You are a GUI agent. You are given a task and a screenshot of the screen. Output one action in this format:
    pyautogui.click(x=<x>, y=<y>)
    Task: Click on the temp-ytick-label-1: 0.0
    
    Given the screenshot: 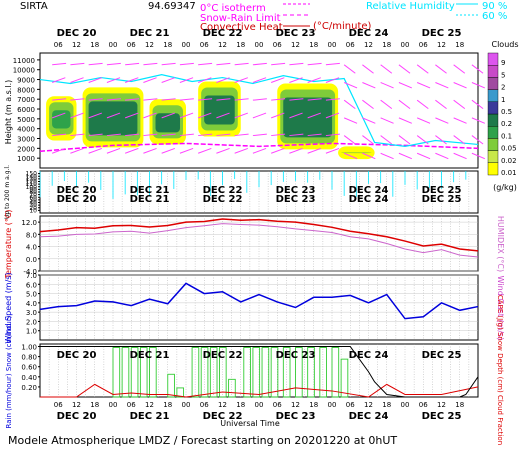 What is the action you would take?
    pyautogui.click(x=31, y=260)
    